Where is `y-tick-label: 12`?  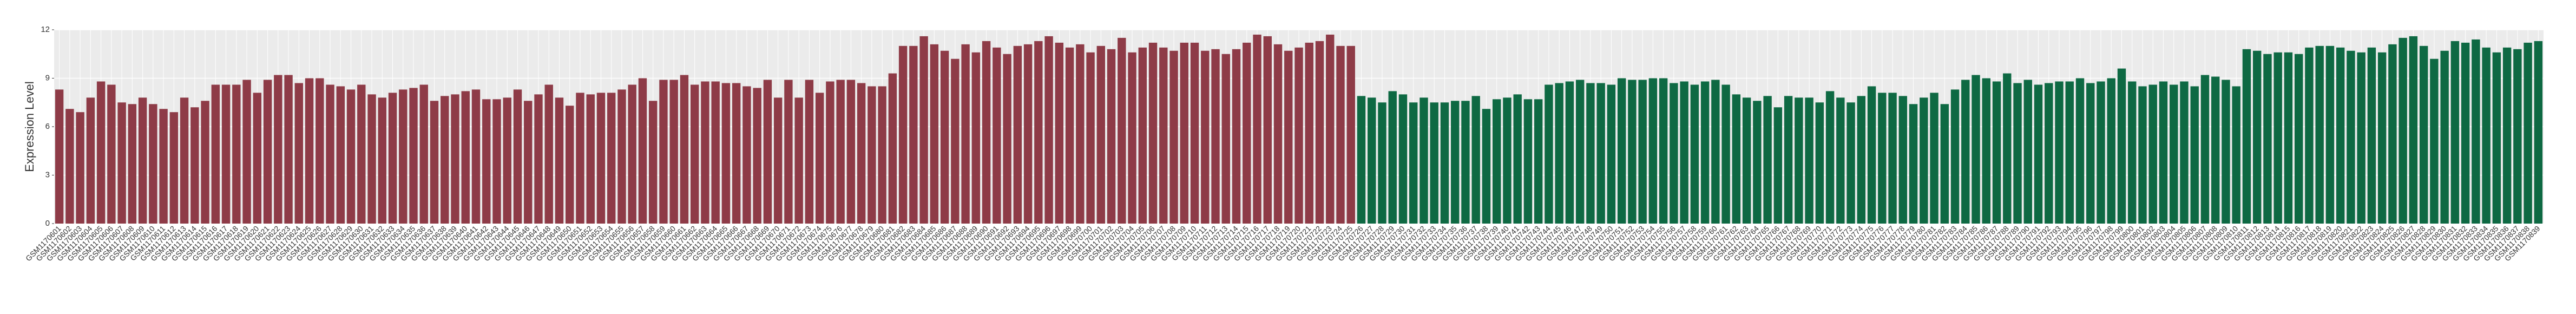
y-tick-label: 12 is located at coordinates (45, 29).